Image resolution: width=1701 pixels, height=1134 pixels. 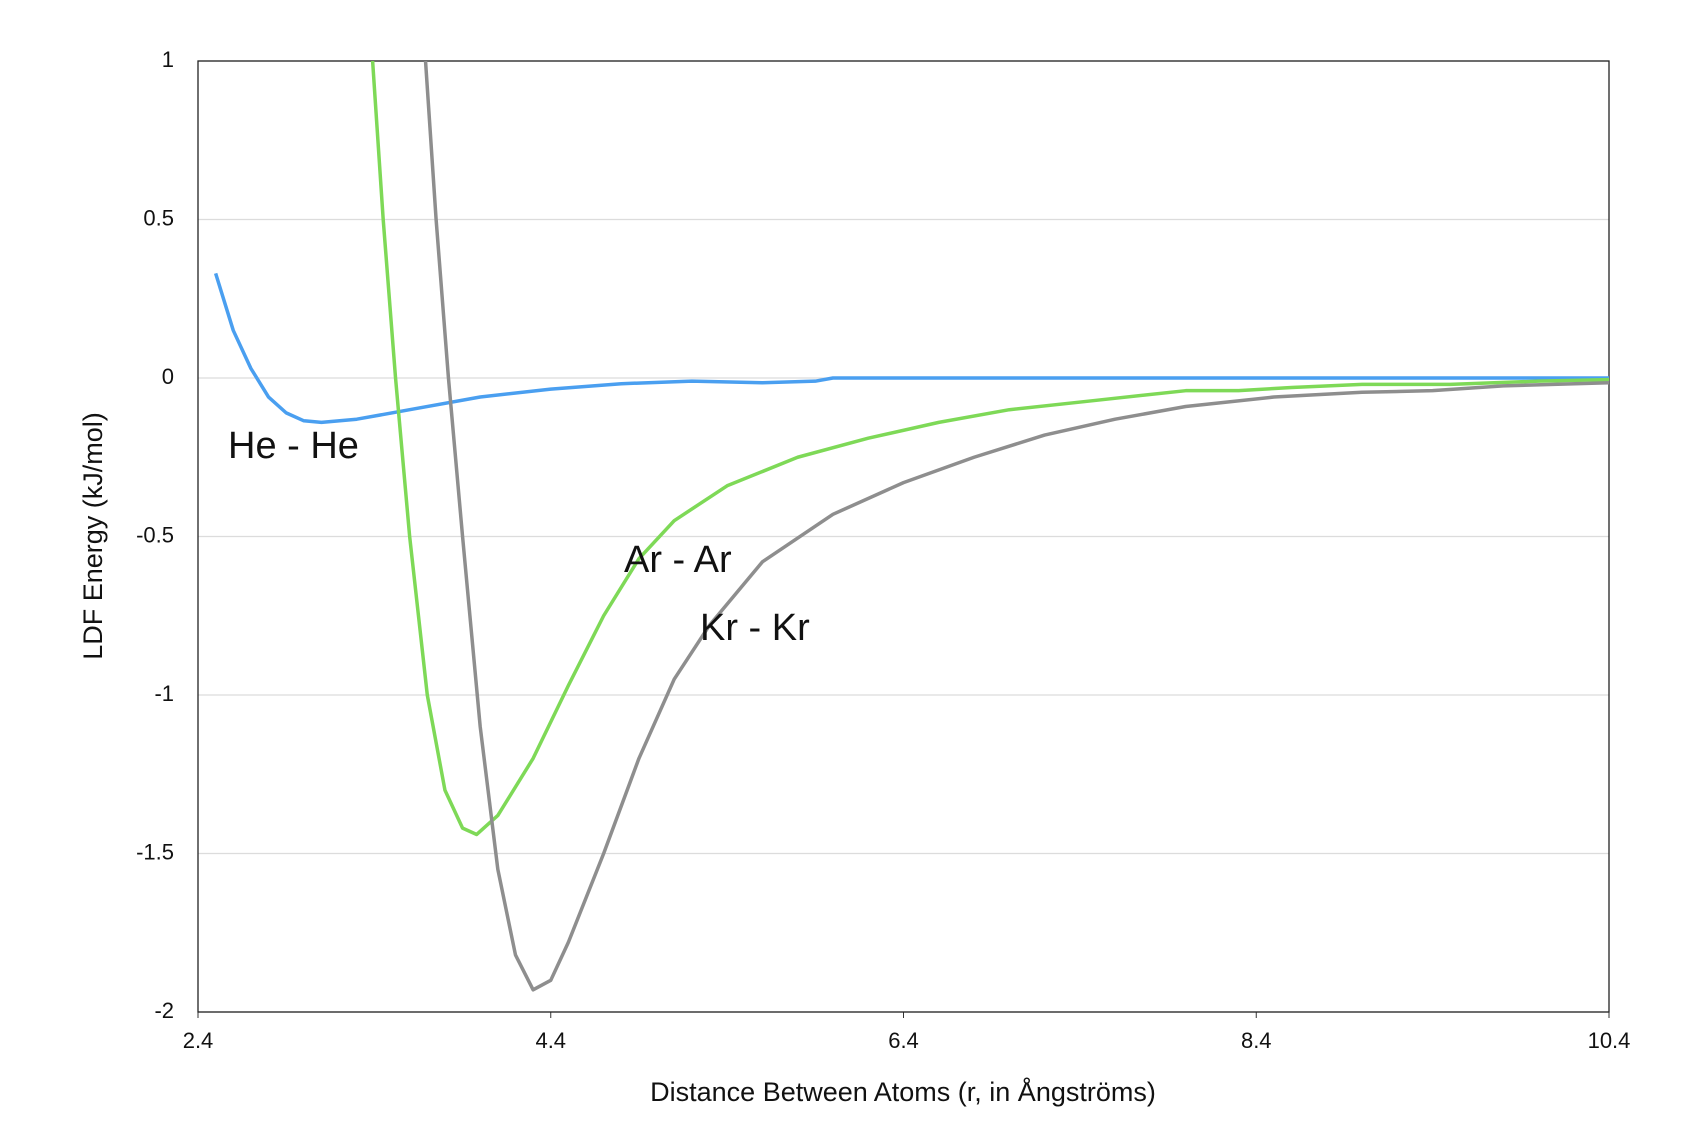 I want to click on y-tick-label: 0, so click(x=168, y=376).